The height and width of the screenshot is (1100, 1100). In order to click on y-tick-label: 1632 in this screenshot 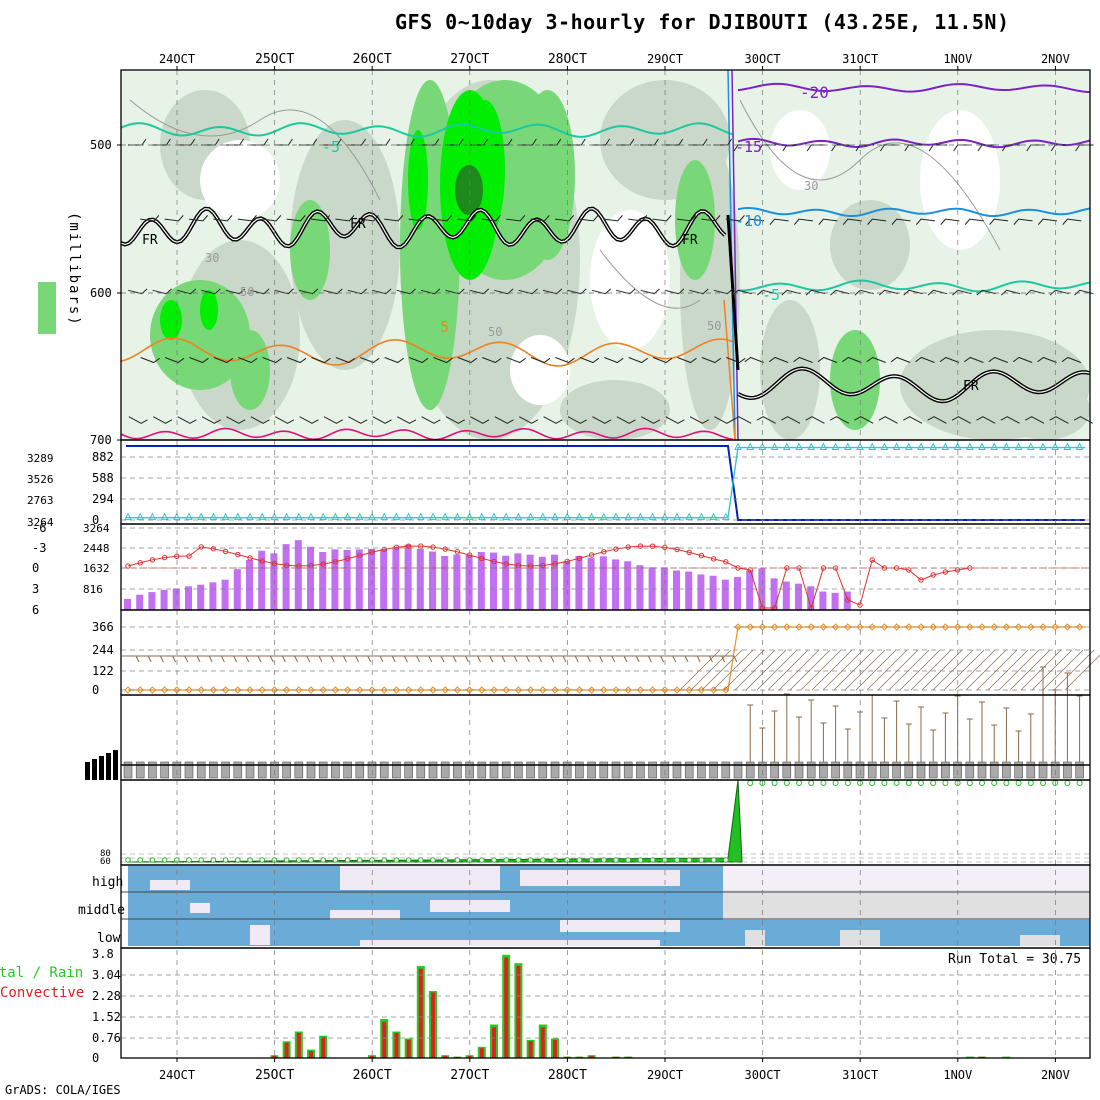, I will do `click(96, 568)`.